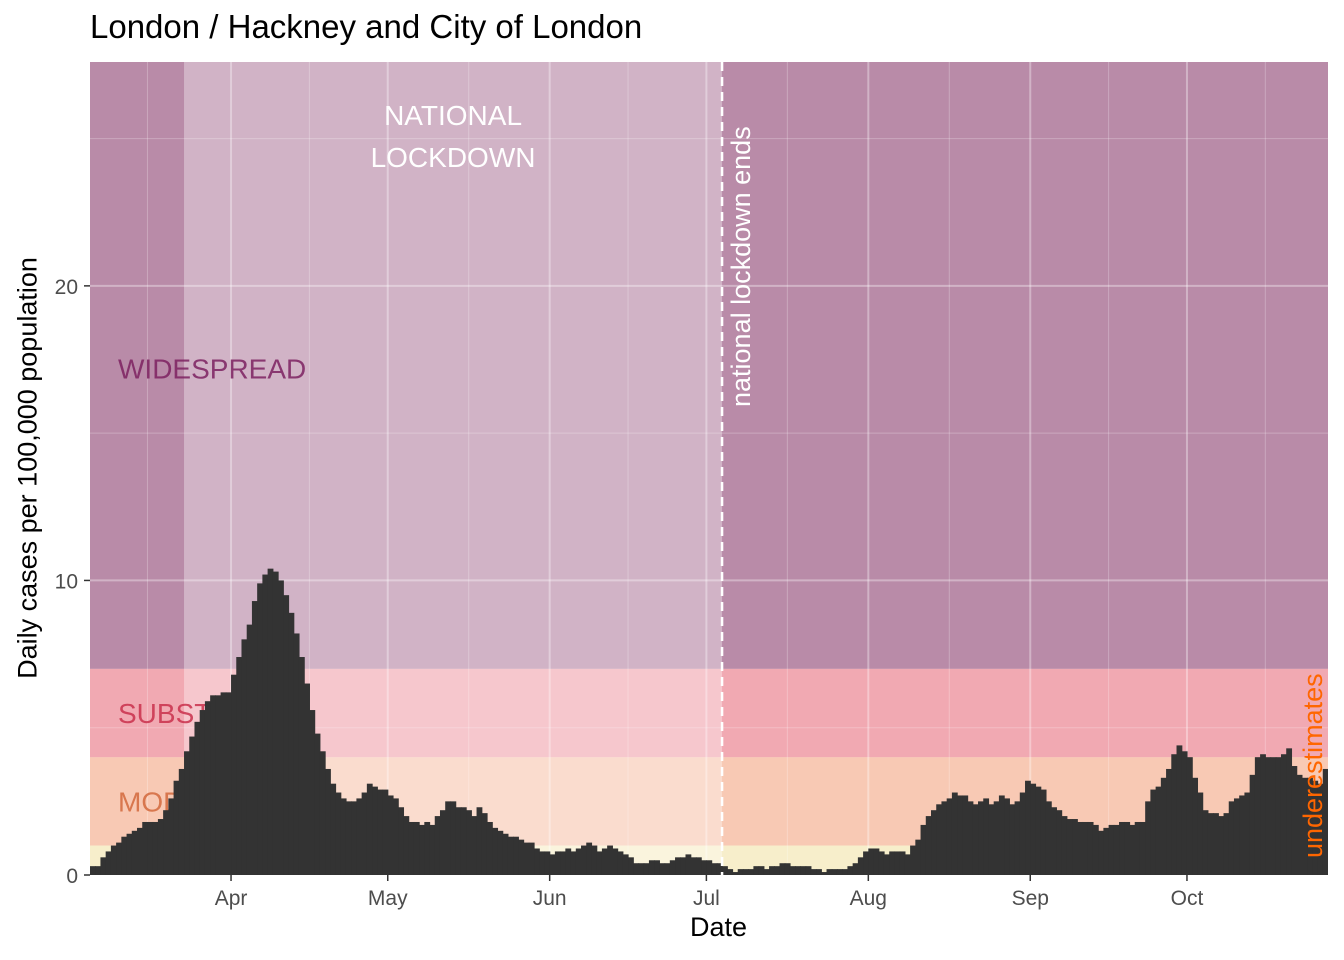  I want to click on y-tick-label: 10, so click(66, 581).